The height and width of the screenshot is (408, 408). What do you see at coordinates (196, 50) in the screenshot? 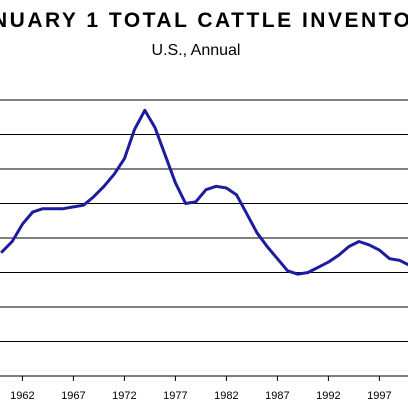
I see `chart-subtitle: U.S., Annual` at bounding box center [196, 50].